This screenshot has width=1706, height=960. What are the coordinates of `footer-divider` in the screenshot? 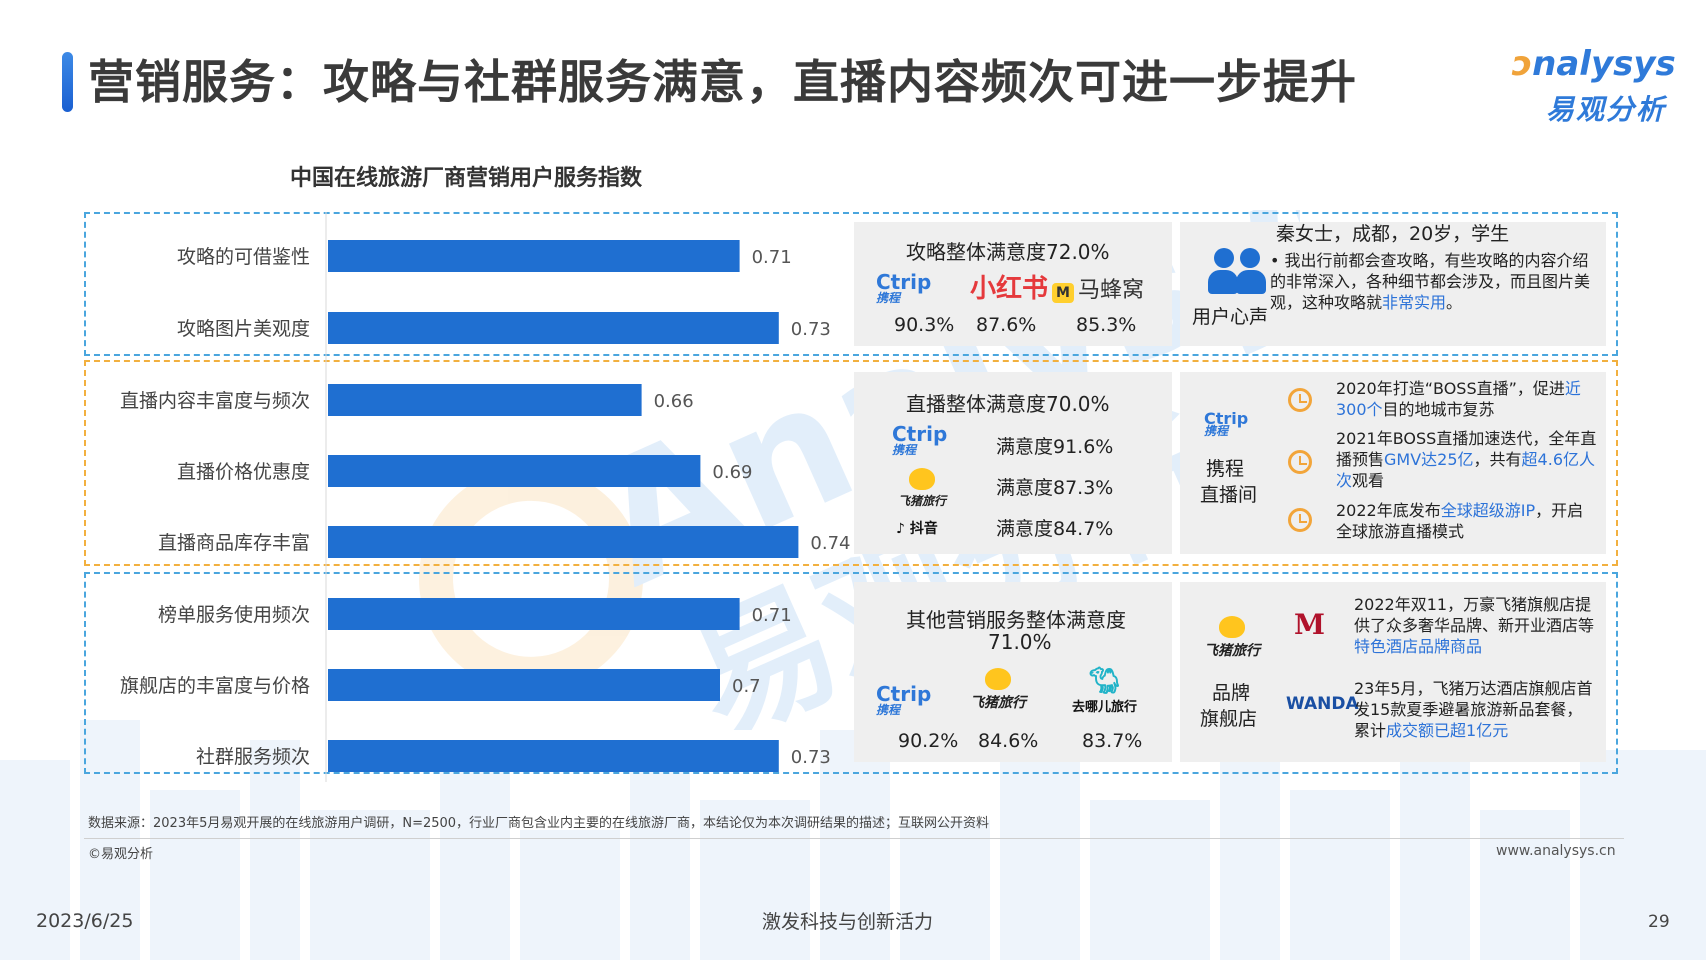 It's located at (854, 838).